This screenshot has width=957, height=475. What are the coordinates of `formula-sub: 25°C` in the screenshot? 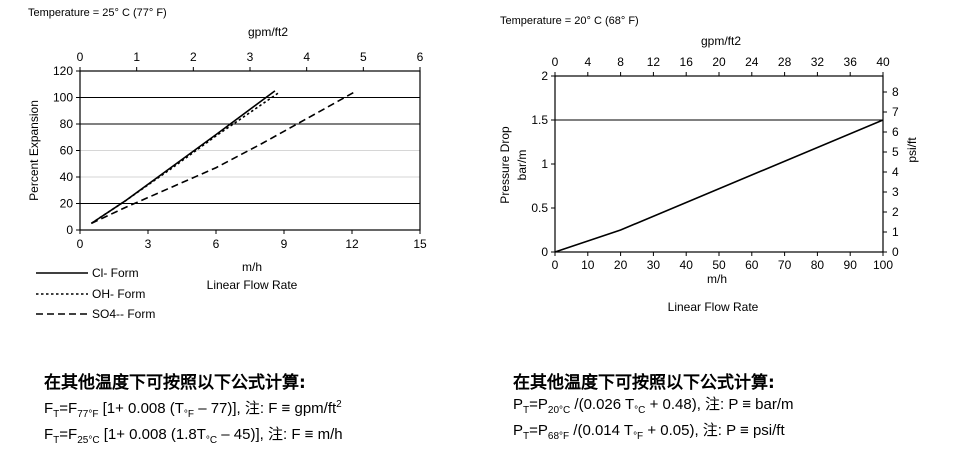 It's located at (88, 440).